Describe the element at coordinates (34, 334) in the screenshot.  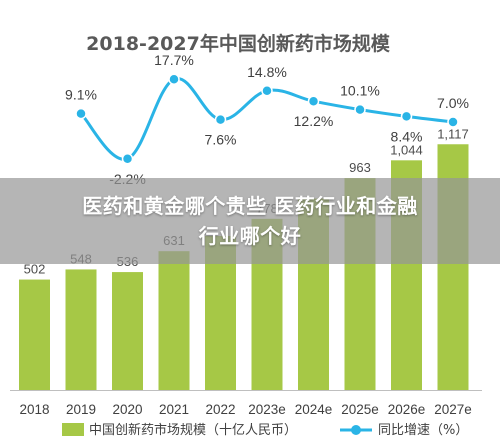
I see `bar-2018` at that location.